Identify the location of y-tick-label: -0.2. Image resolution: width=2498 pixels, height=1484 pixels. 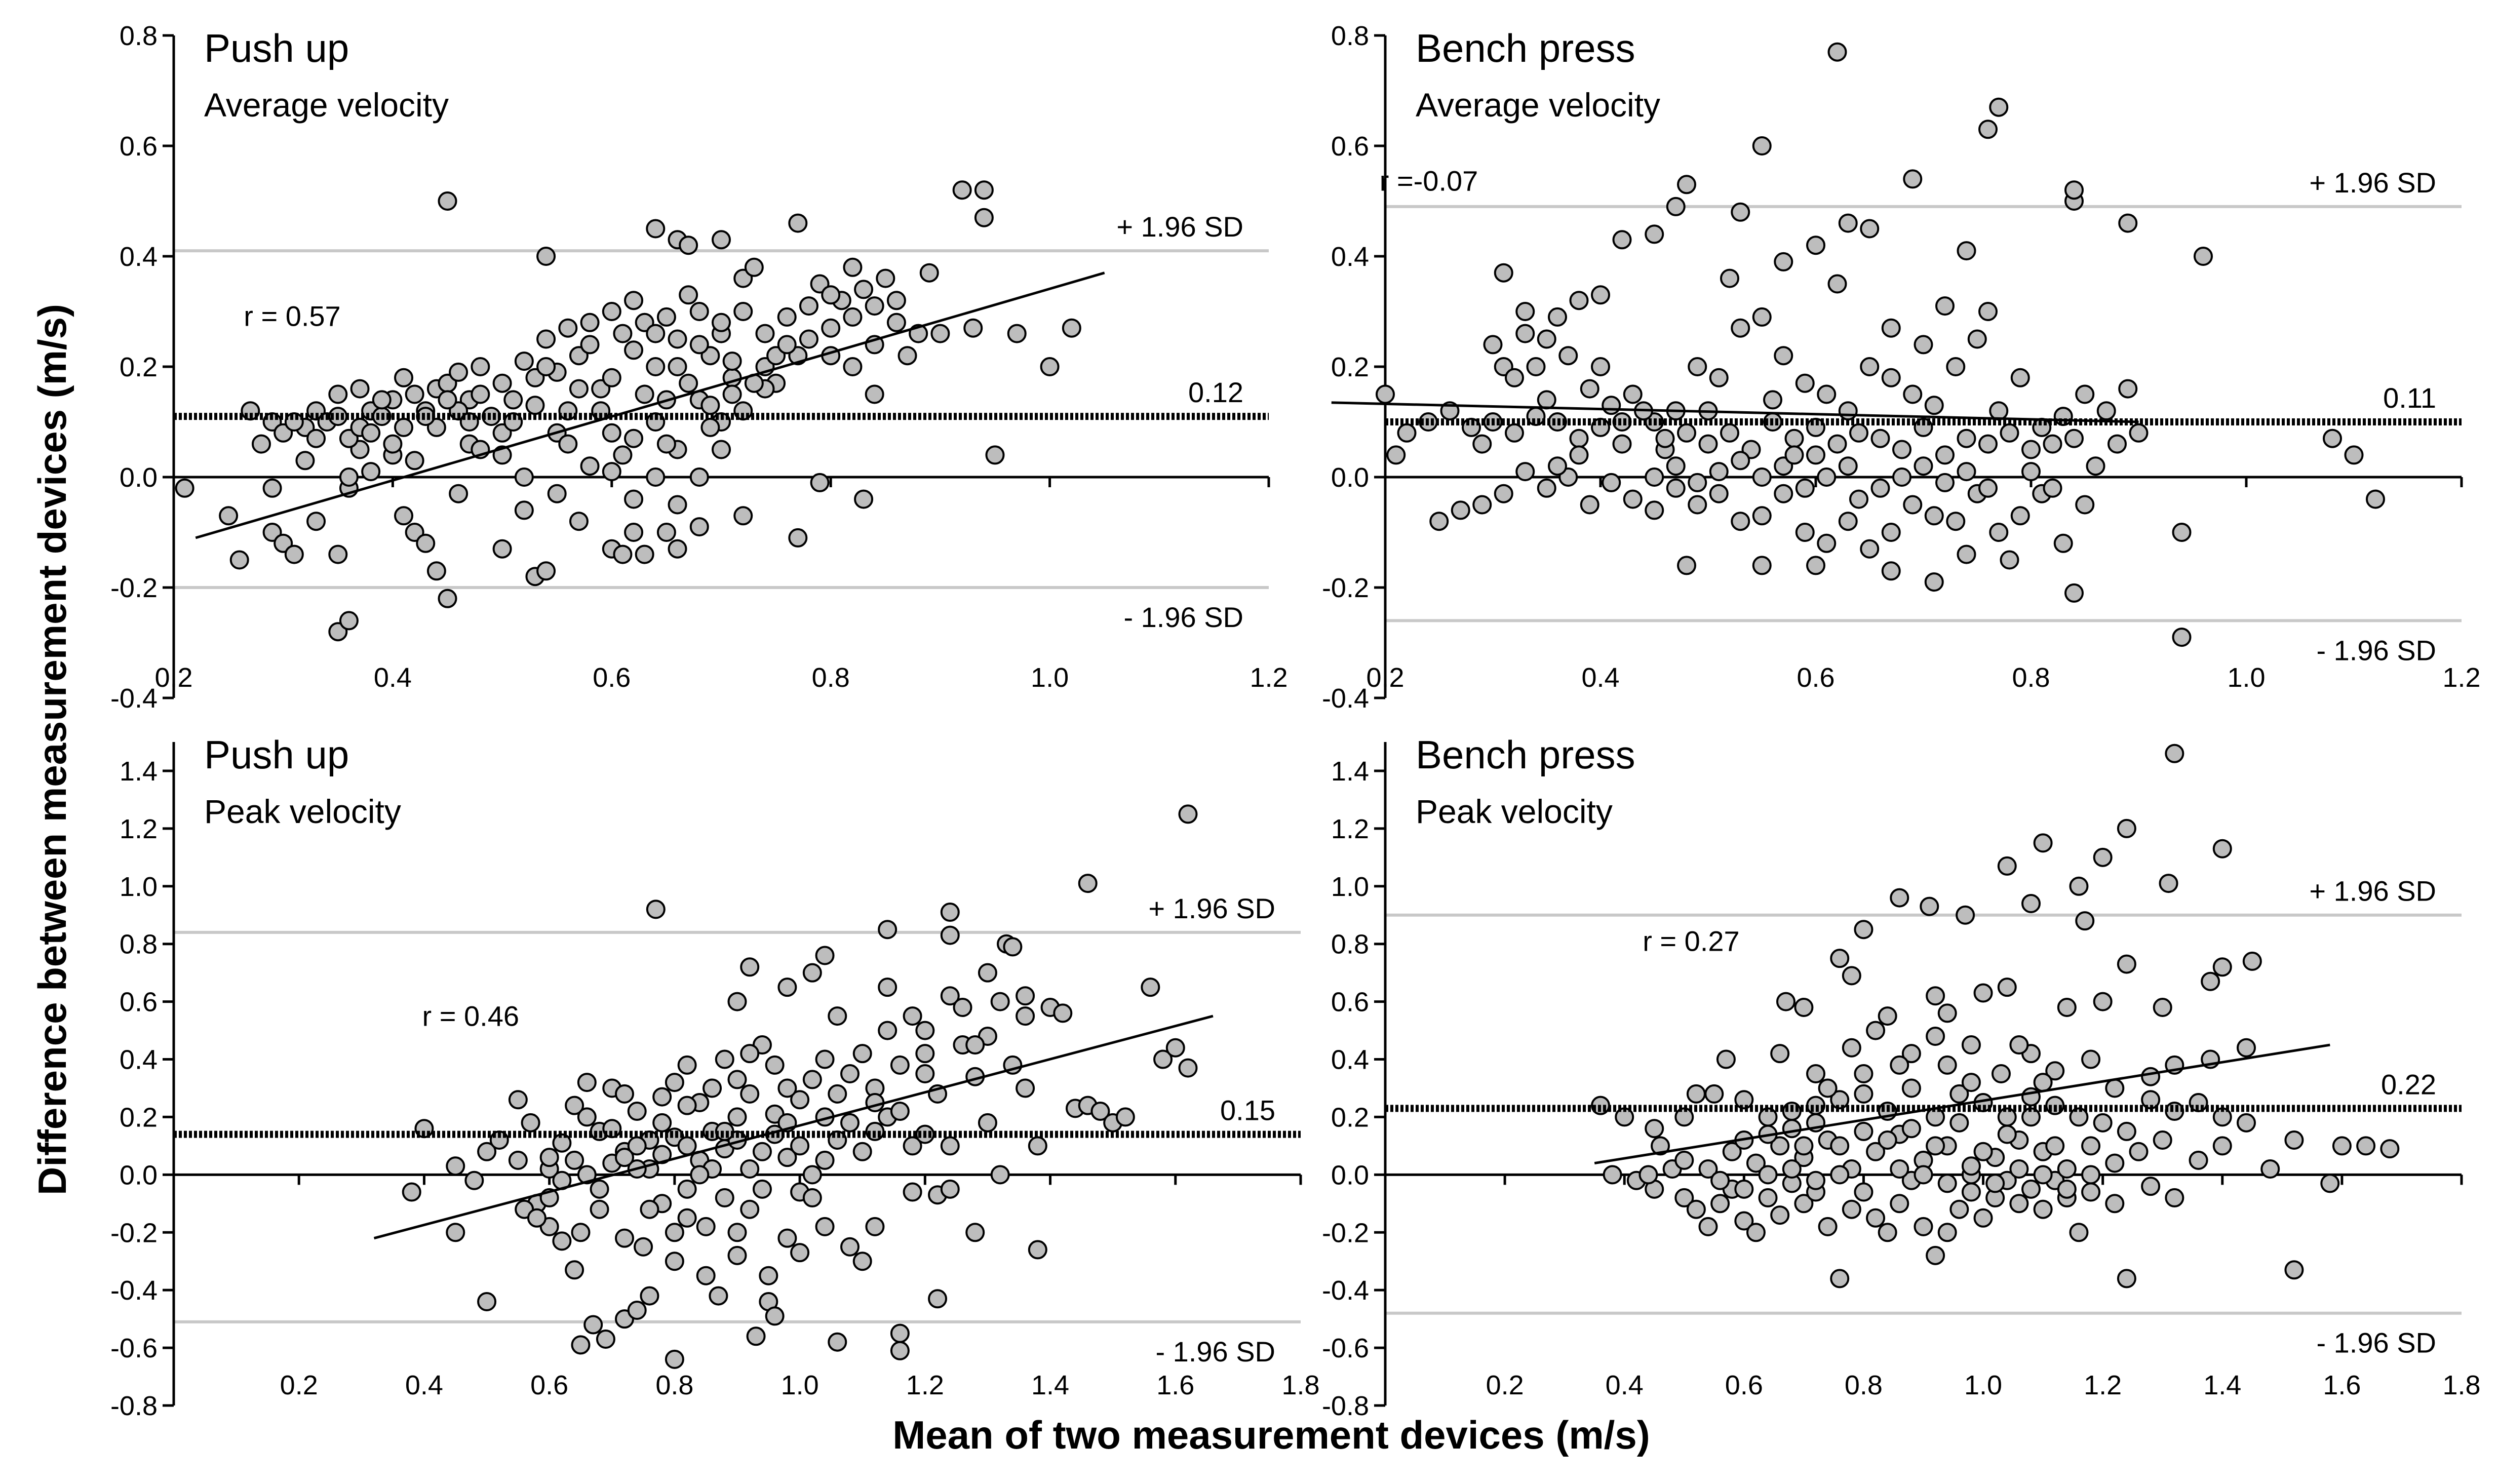
(1345, 588).